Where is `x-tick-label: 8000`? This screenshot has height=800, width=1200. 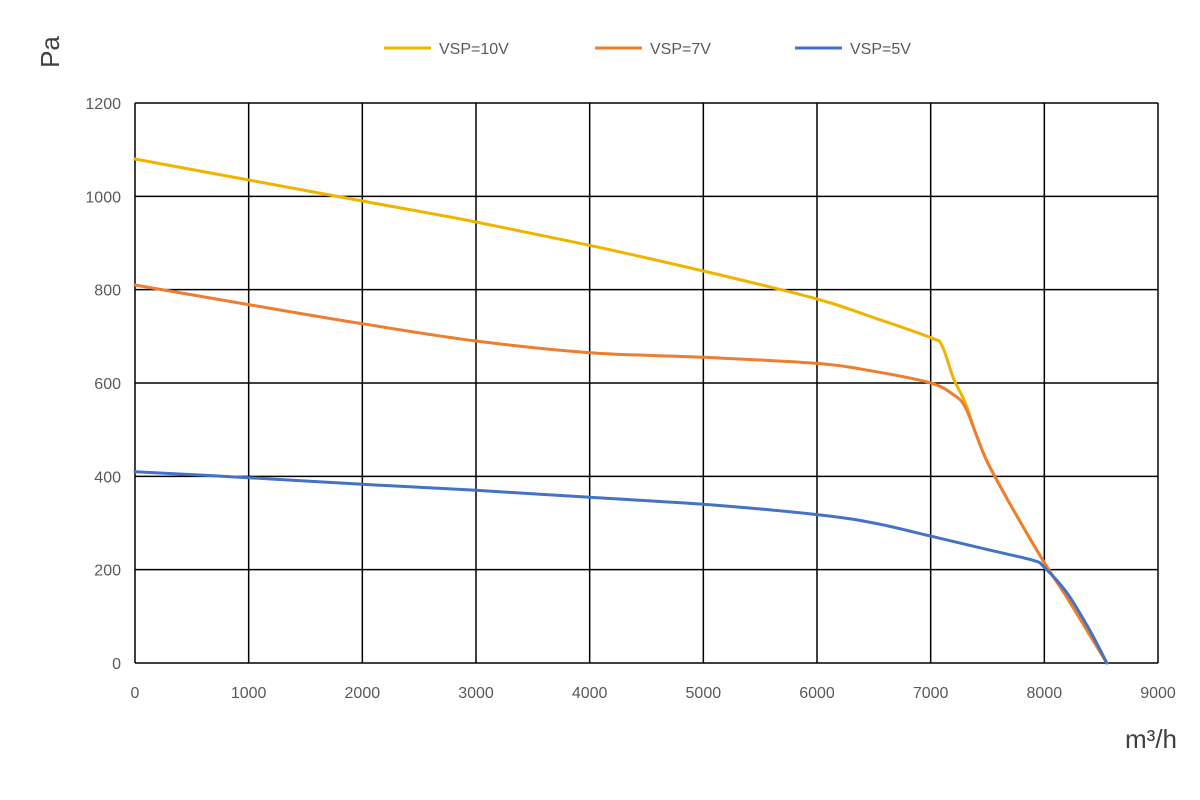
x-tick-label: 8000 is located at coordinates (1045, 693).